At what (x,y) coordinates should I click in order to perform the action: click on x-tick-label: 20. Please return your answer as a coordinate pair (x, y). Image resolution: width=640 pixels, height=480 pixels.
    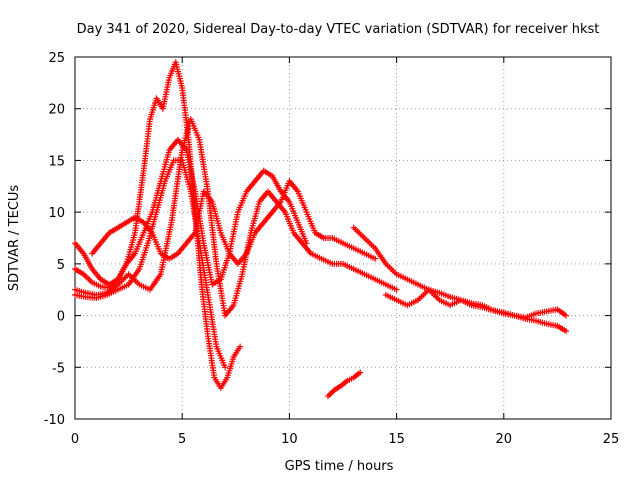
    Looking at the image, I should click on (504, 439).